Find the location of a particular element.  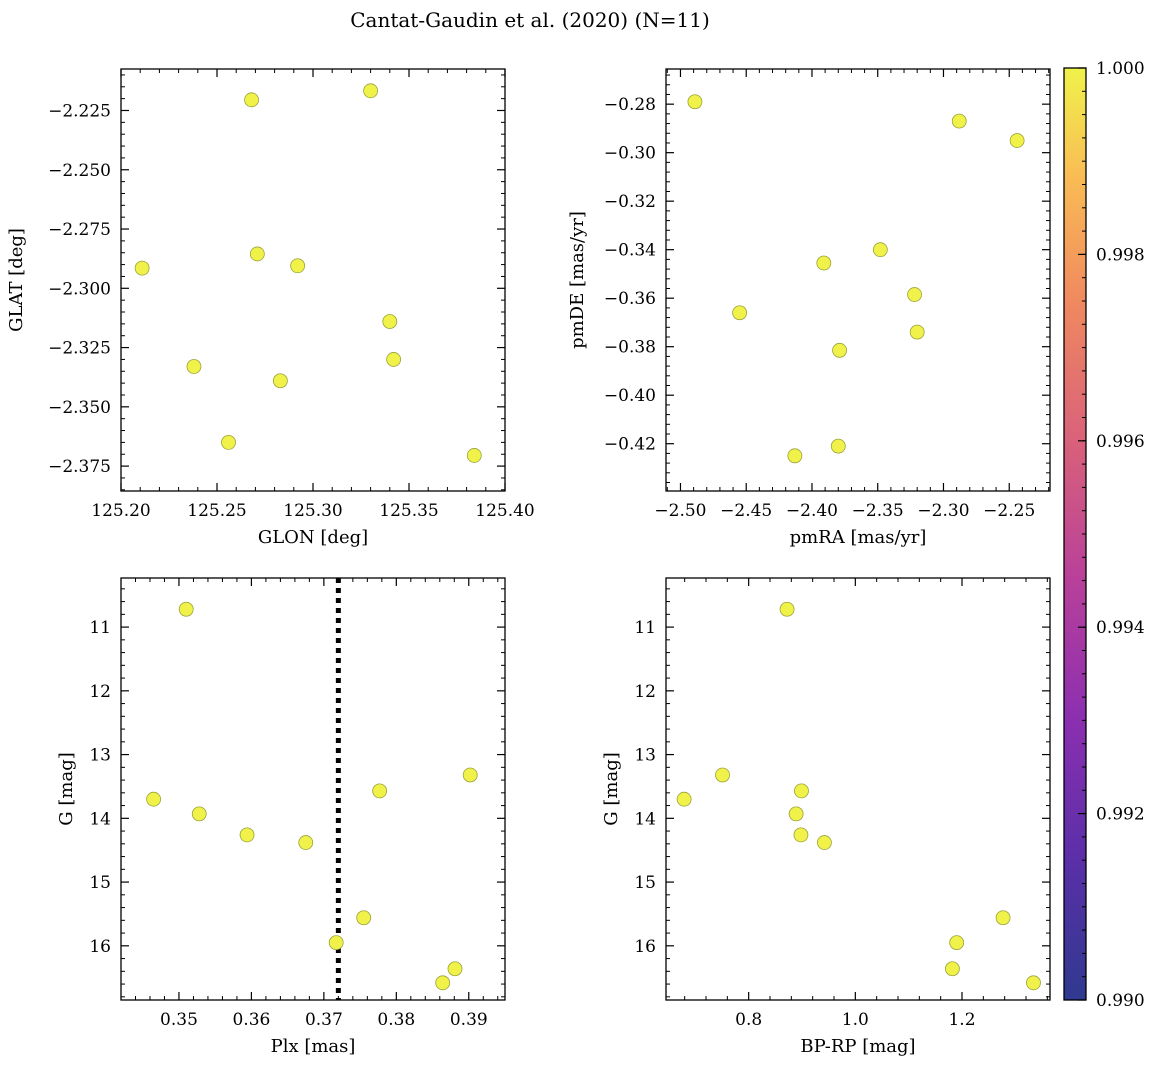

x-tick-label: 1.0 is located at coordinates (855, 1020).